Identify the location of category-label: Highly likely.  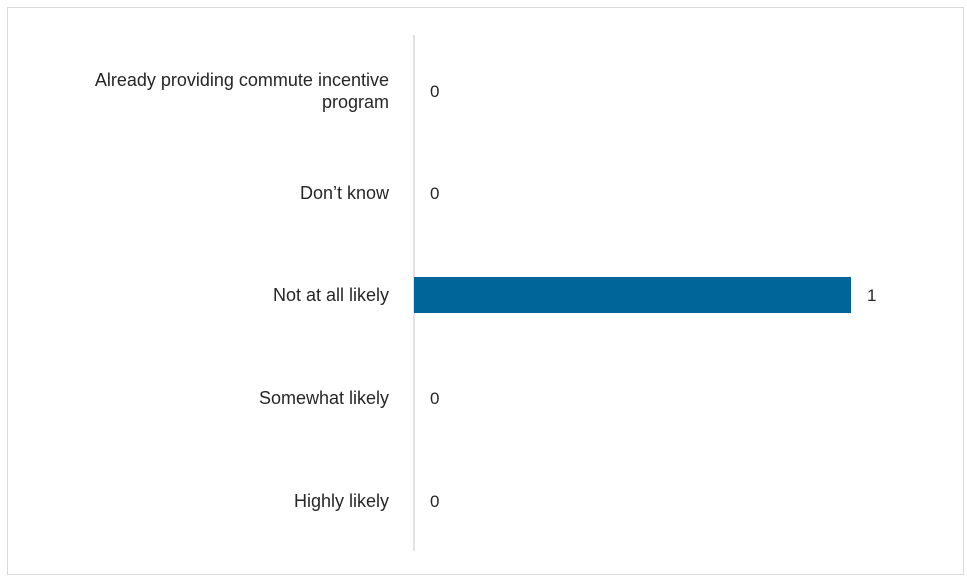
(341, 501).